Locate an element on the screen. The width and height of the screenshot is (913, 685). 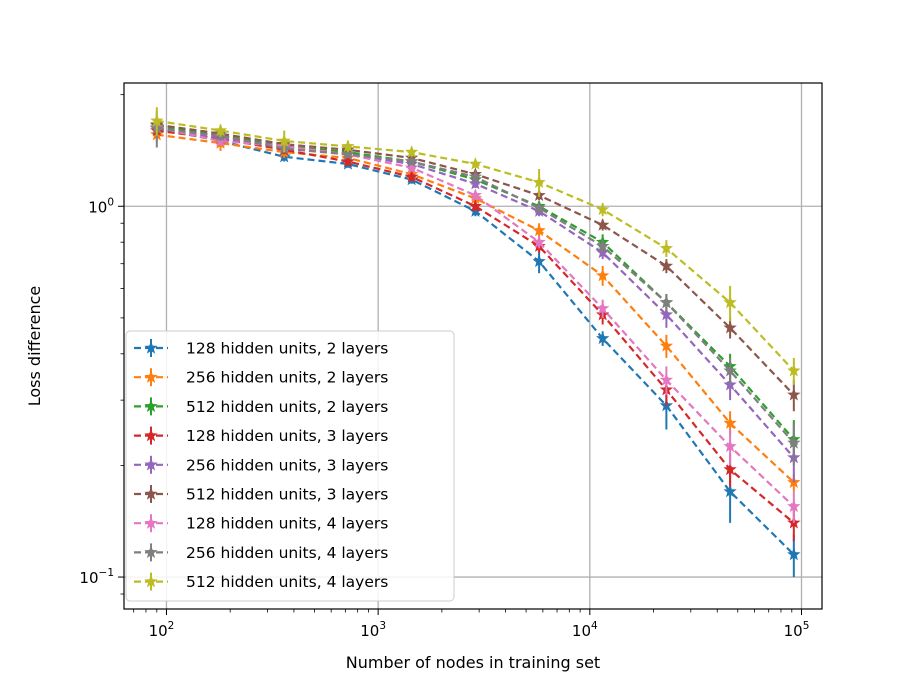
legend-entry: 256 hidden units, 4 layers is located at coordinates (261, 552).